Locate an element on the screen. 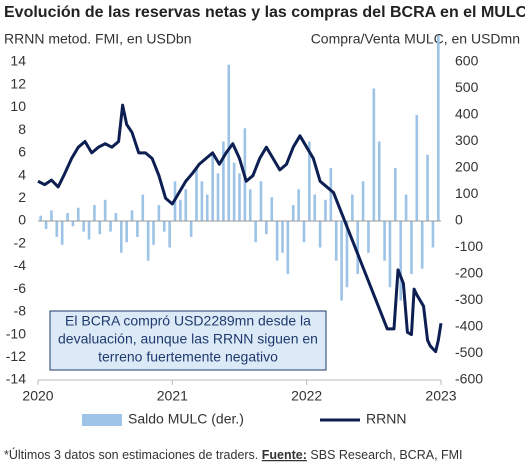  legend-label: RRNN is located at coordinates (386, 419).